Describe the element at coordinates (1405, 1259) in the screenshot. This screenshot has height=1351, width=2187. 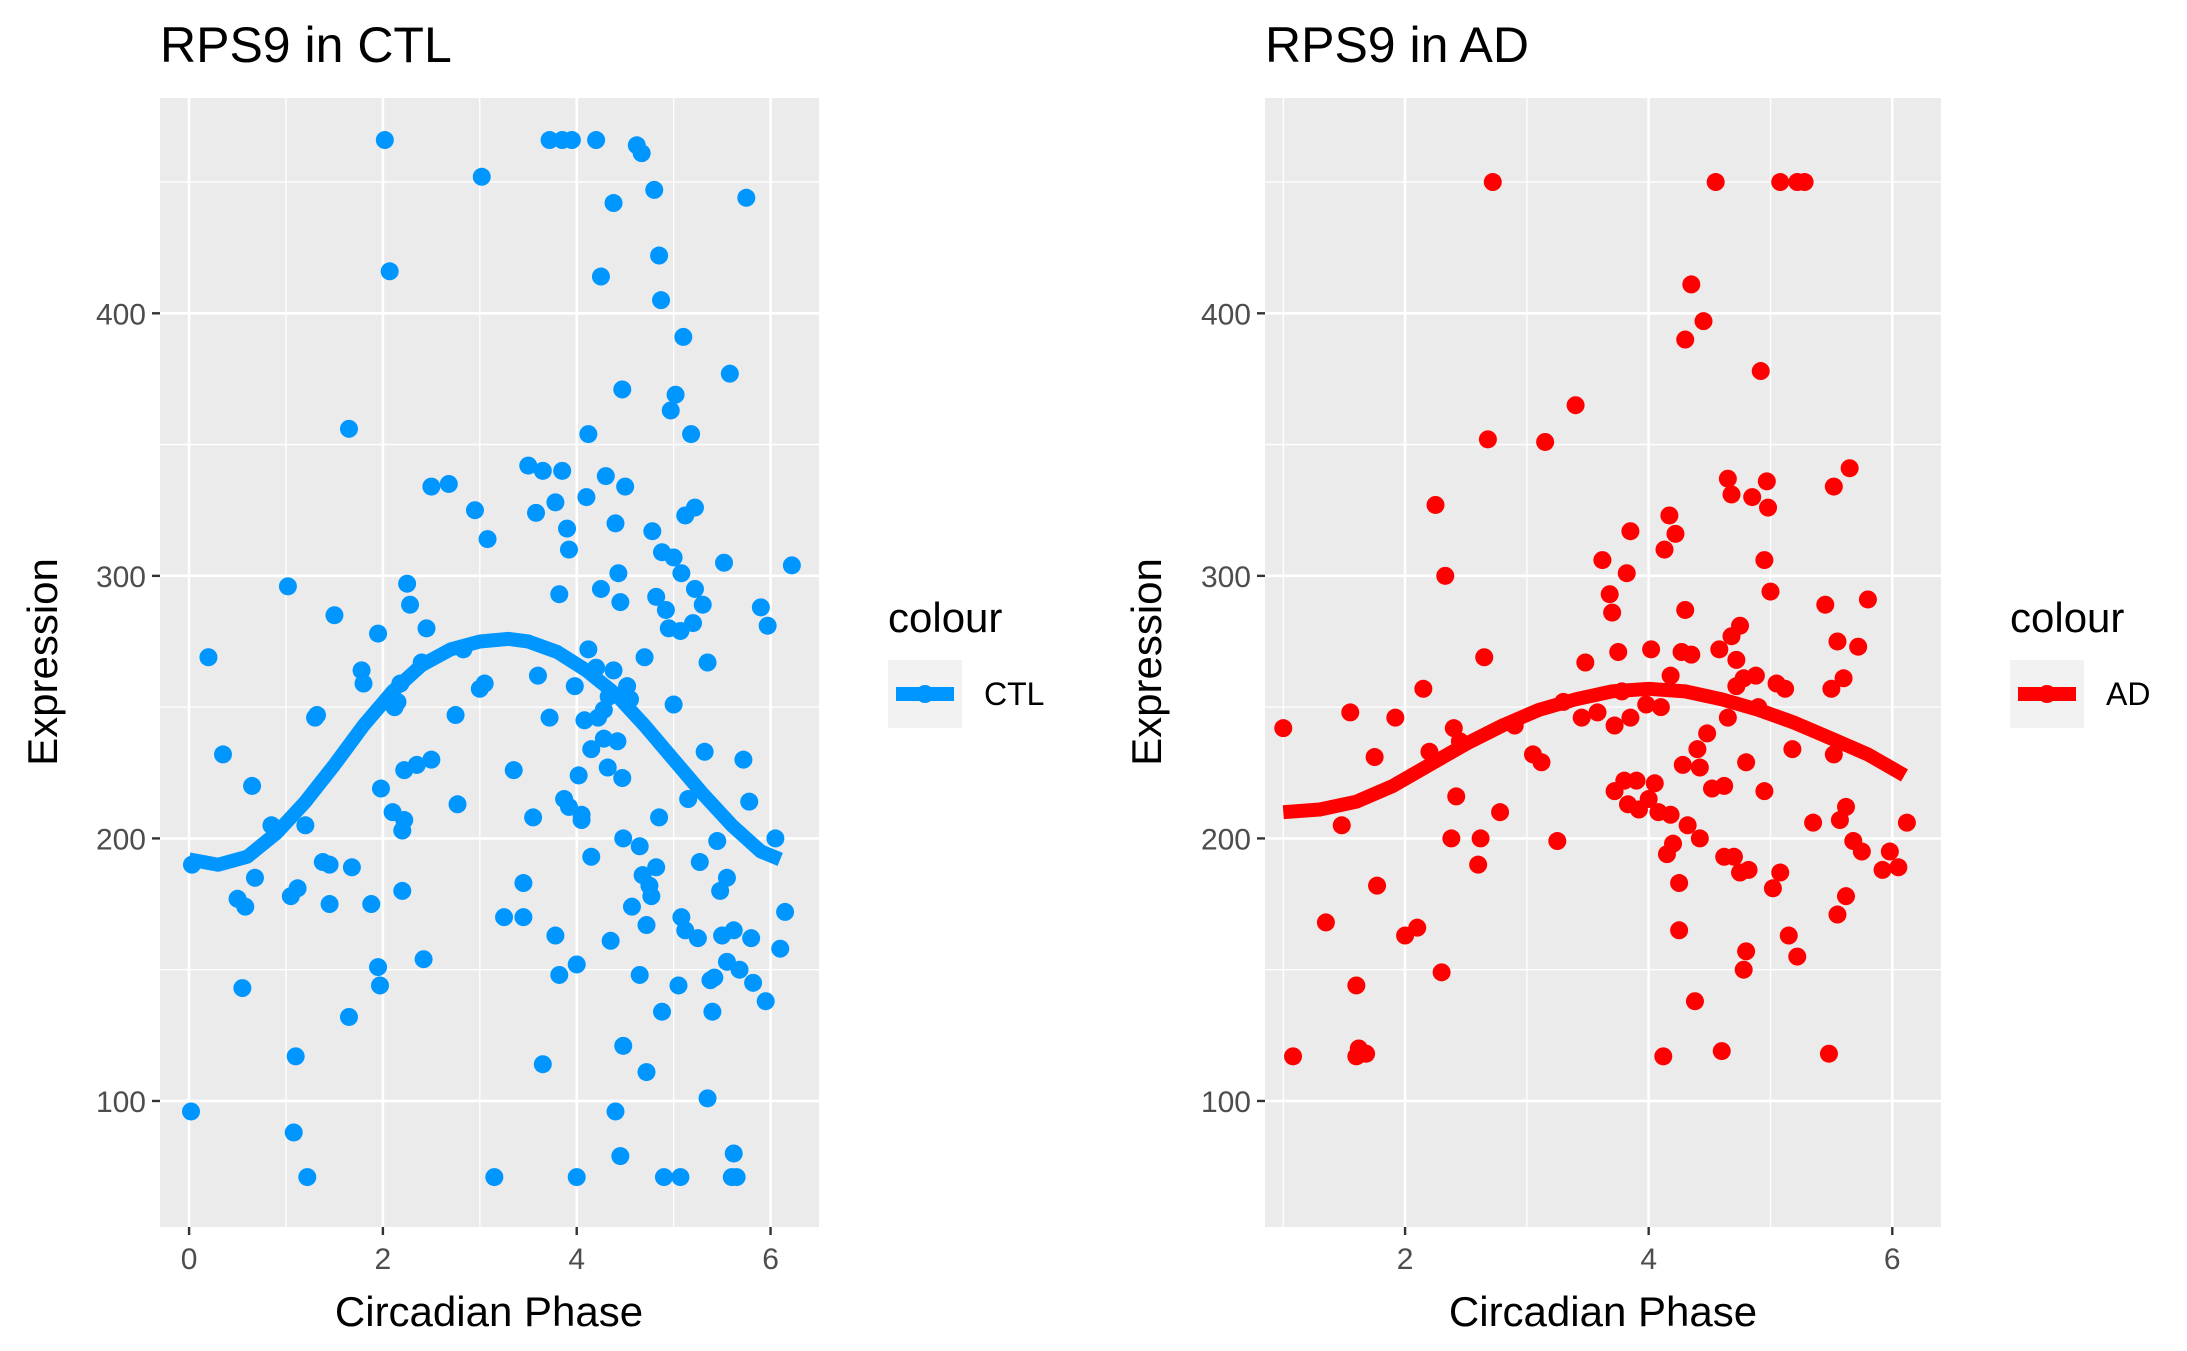
I see `x-tick-label: 2` at that location.